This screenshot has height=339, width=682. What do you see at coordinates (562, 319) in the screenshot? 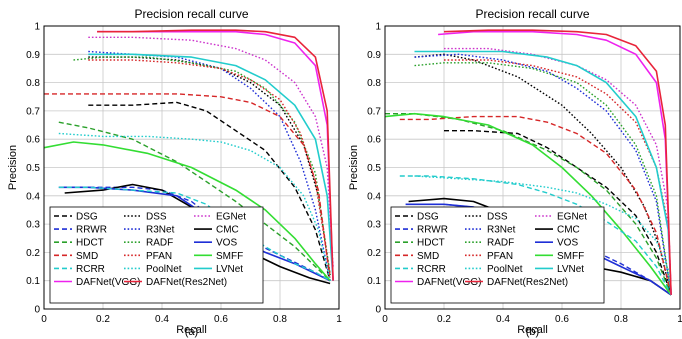
I see `x-tick-label: 0.6` at bounding box center [562, 319].